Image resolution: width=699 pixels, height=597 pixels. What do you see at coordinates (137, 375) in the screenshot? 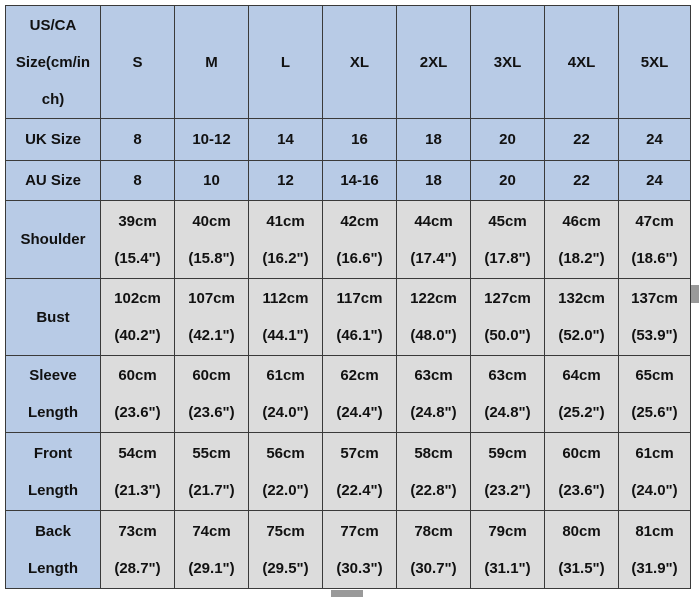
I see `cell-text: 60cm` at bounding box center [137, 375].